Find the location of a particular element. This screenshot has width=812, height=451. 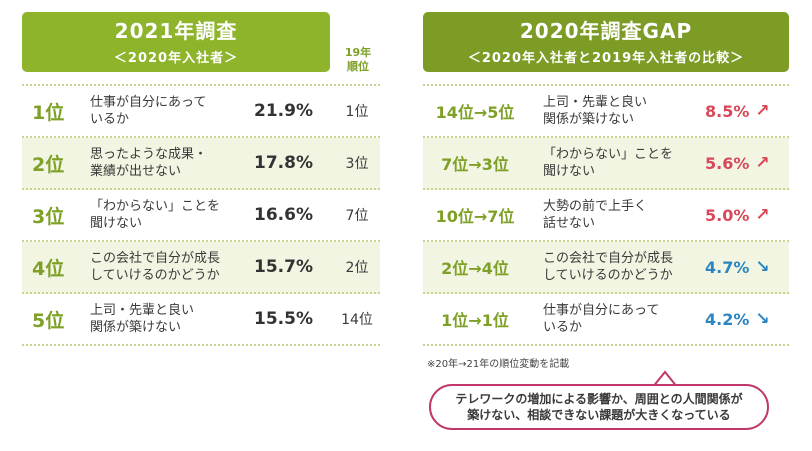

table-row: 1位 仕事が自分にあって いるか 21.9% 1位 is located at coordinates (201, 112).